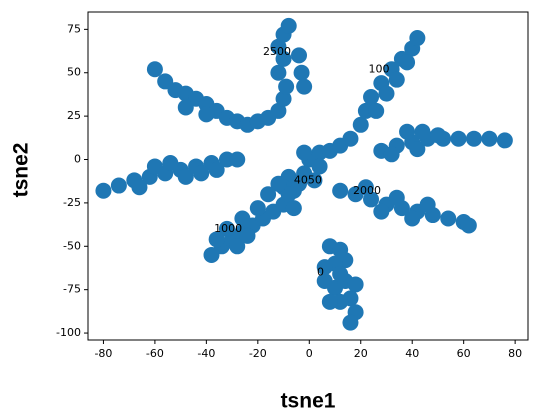  I want to click on annotation: 1000, so click(228, 228).